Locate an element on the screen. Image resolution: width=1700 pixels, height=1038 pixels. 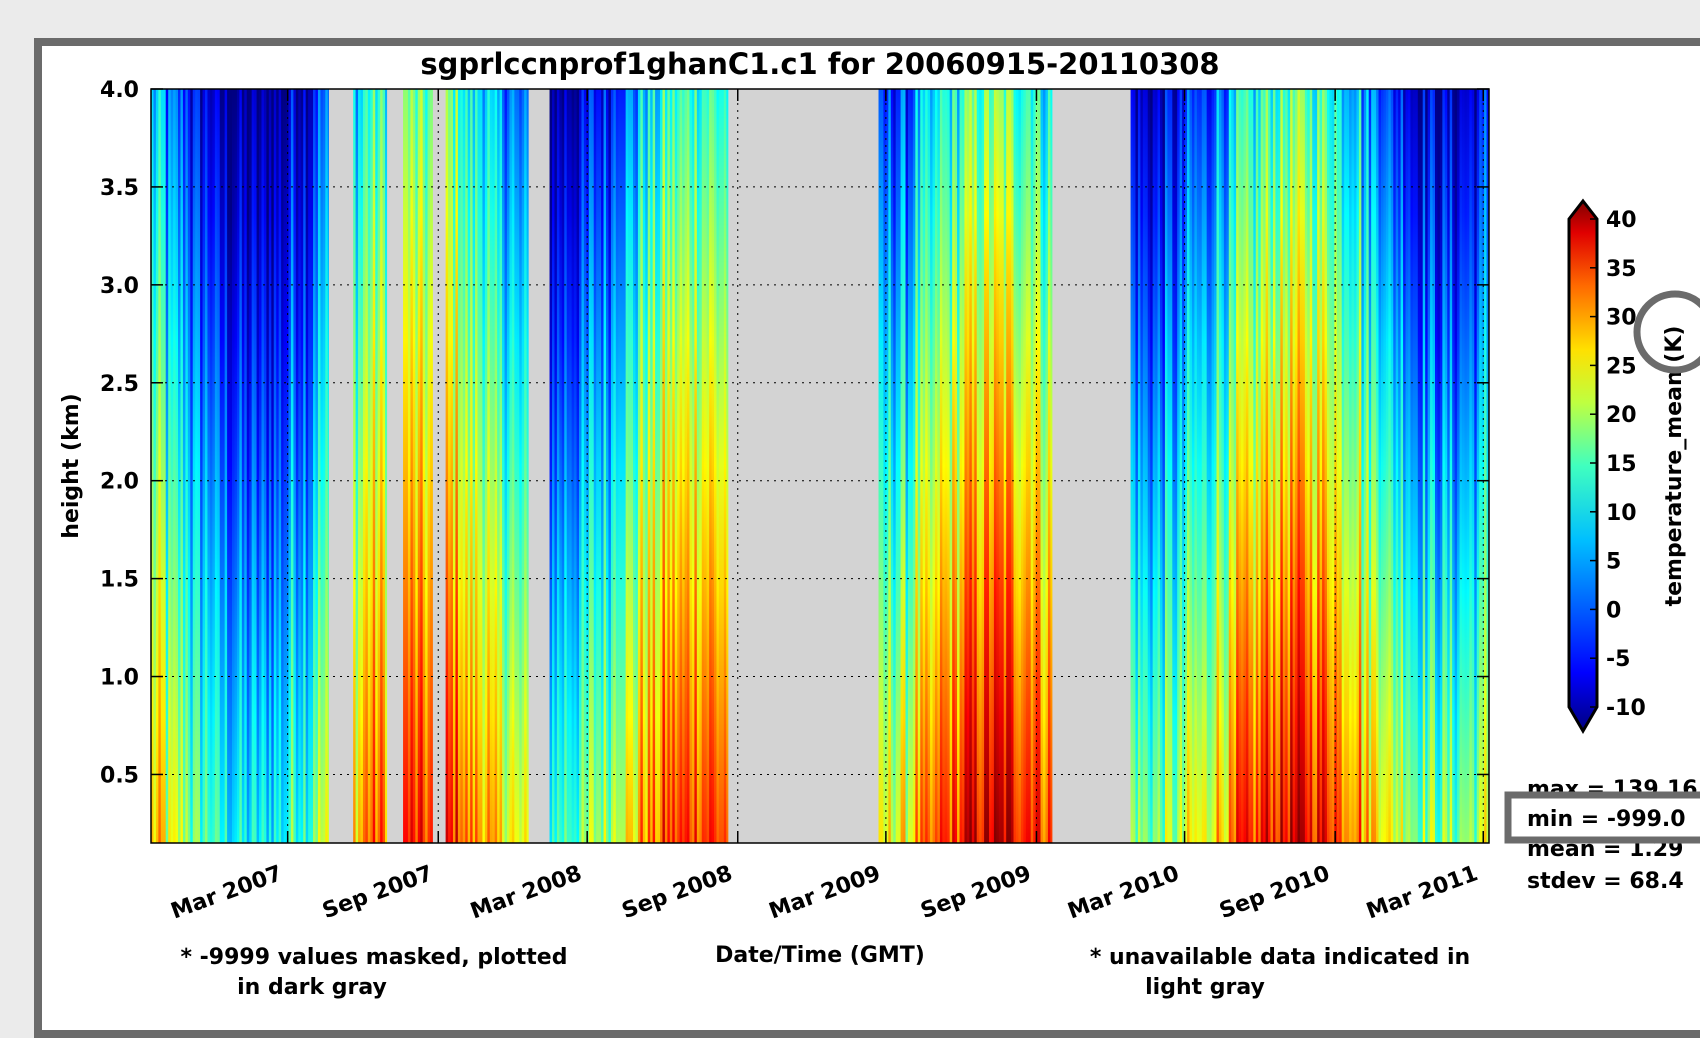
masked-note-line2: in dark gray is located at coordinates (312, 987).